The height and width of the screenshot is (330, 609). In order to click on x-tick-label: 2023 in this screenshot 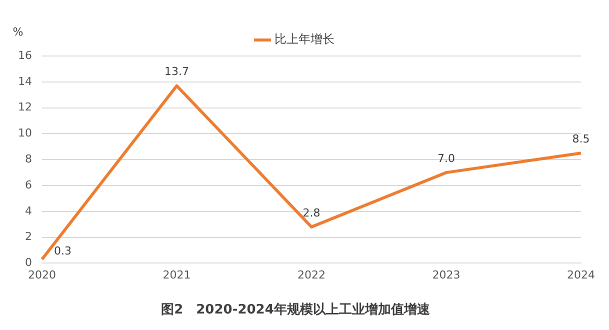, I will do `click(446, 275)`.